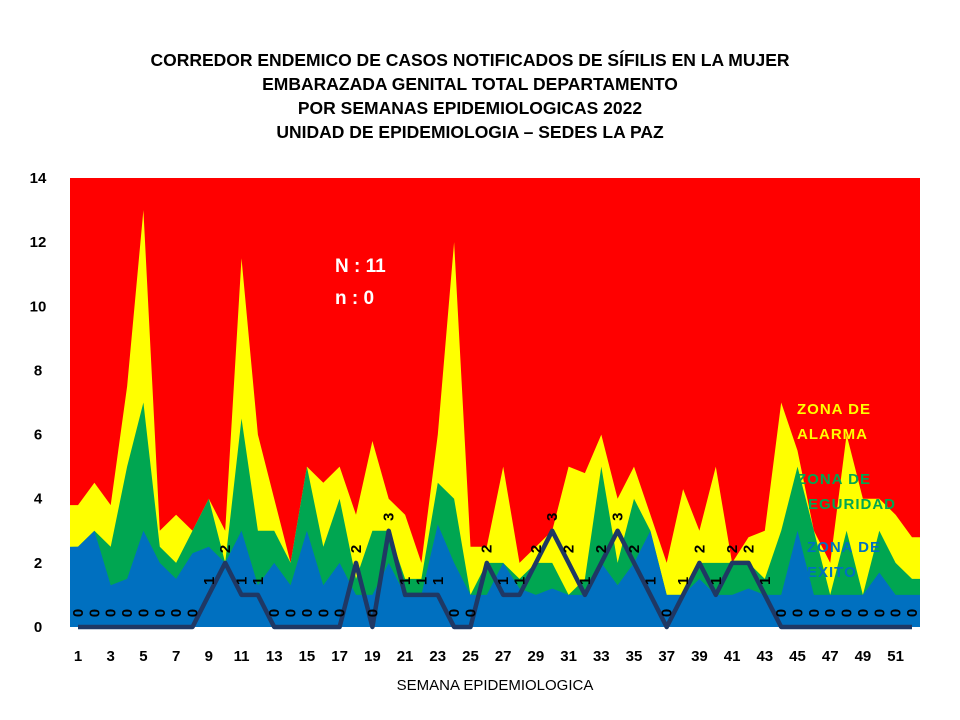  Describe the element at coordinates (844, 547) in the screenshot. I see `success-zone-label-line: ZONA DE` at that location.